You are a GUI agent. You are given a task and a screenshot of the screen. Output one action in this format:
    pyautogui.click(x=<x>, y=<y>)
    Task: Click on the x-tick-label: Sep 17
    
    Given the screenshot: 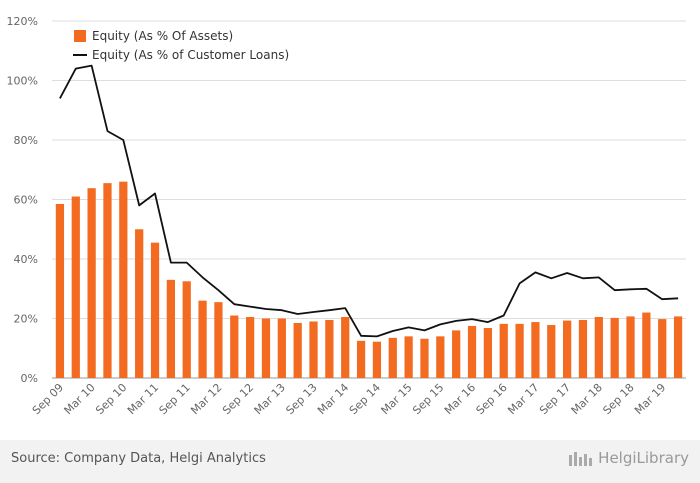 What is the action you would take?
    pyautogui.click(x=555, y=399)
    